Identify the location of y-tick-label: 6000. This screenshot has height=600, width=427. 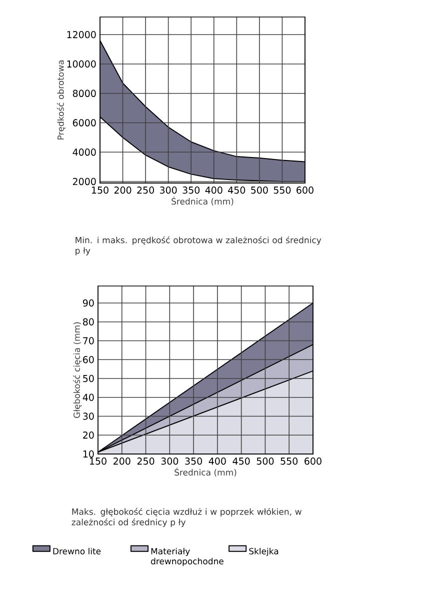
(84, 122).